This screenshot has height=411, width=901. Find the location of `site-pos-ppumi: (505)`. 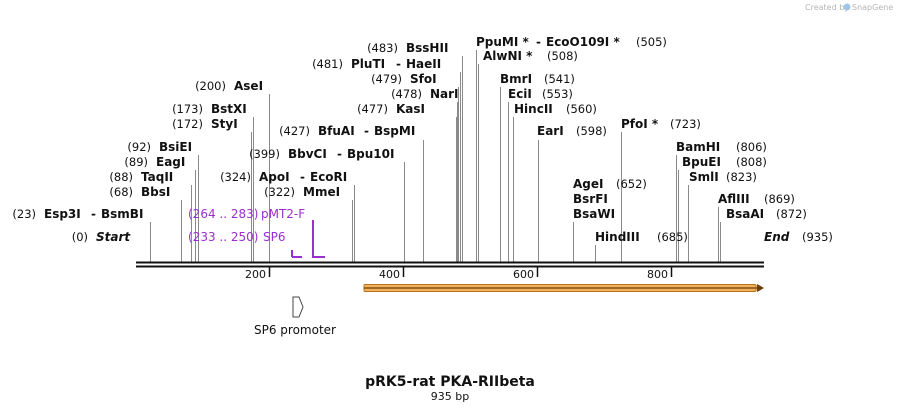

site-pos-ppumi: (505) is located at coordinates (651, 42).